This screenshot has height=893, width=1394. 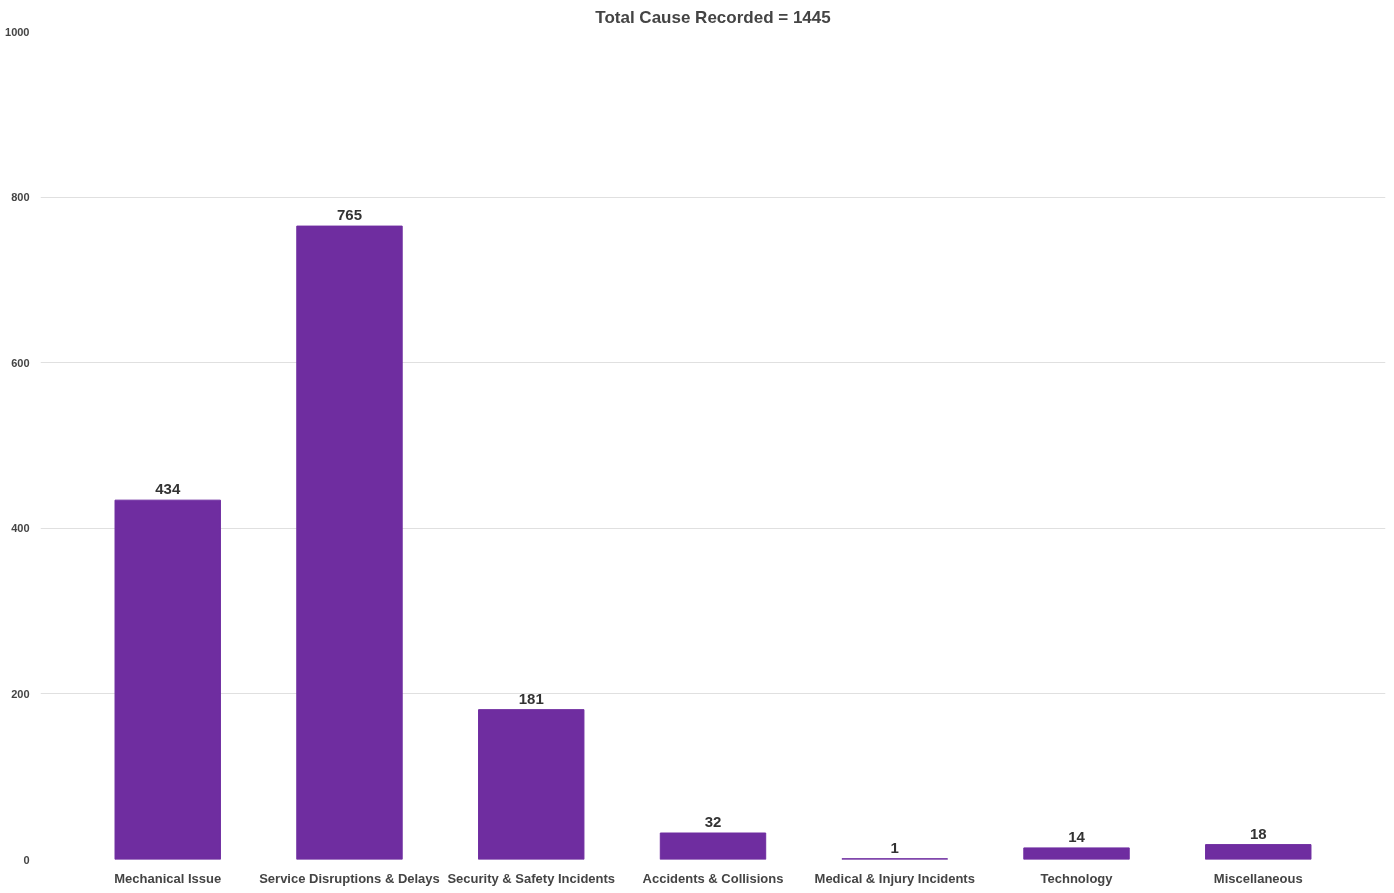 I want to click on x-tick-label: Security & Safety Incidents, so click(x=531, y=878).